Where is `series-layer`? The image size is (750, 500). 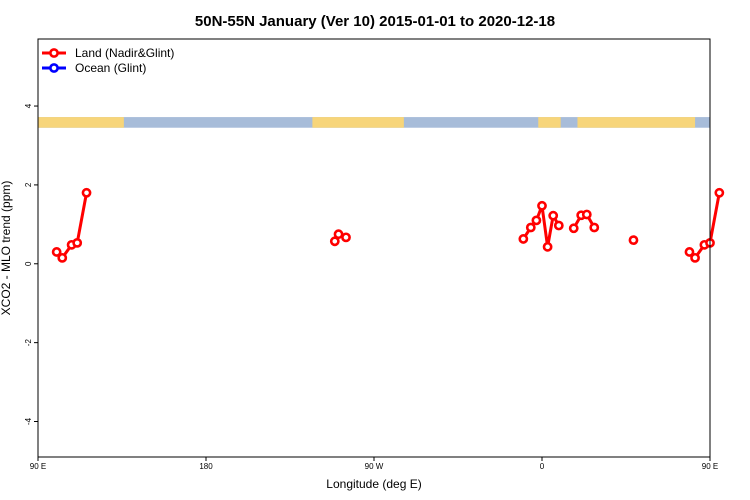 series-layer is located at coordinates (388, 225).